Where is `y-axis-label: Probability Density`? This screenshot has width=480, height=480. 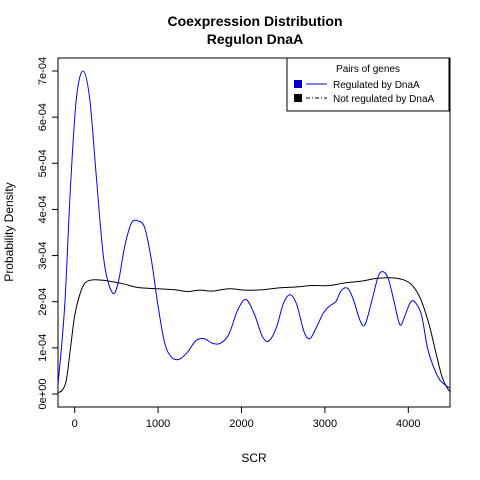 y-axis-label: Probability Density is located at coordinates (9, 231).